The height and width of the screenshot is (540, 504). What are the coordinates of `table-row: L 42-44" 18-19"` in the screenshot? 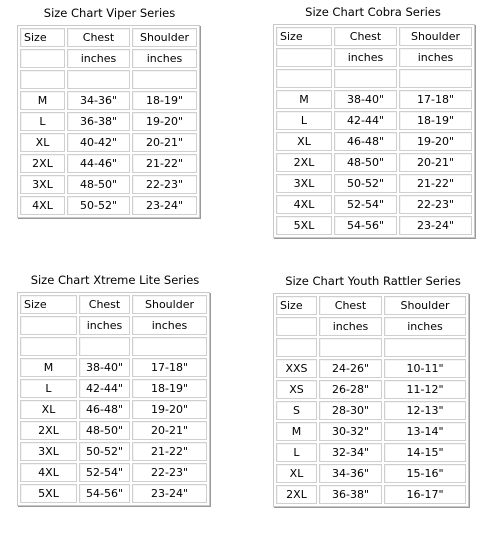 It's located at (113, 388).